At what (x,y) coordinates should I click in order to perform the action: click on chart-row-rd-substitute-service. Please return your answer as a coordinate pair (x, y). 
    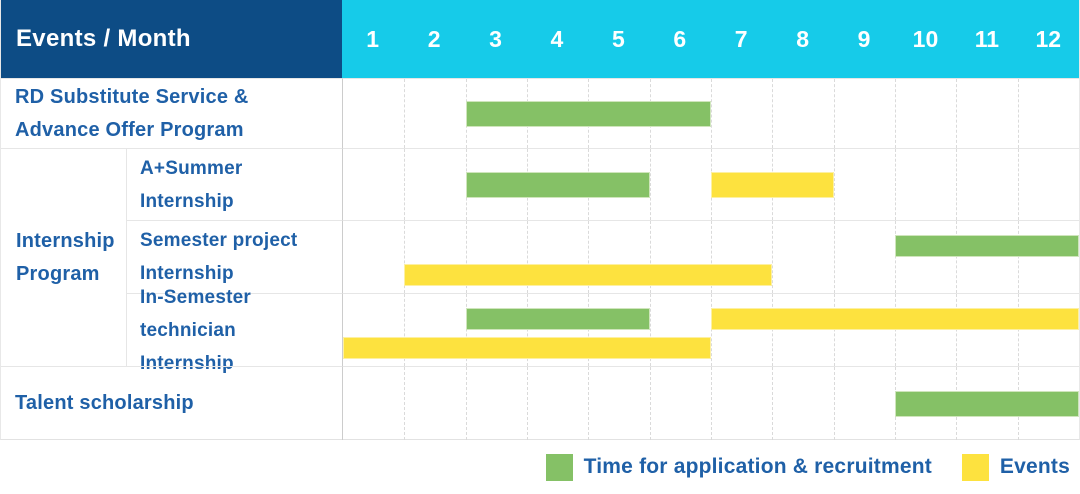
    Looking at the image, I should click on (710, 113).